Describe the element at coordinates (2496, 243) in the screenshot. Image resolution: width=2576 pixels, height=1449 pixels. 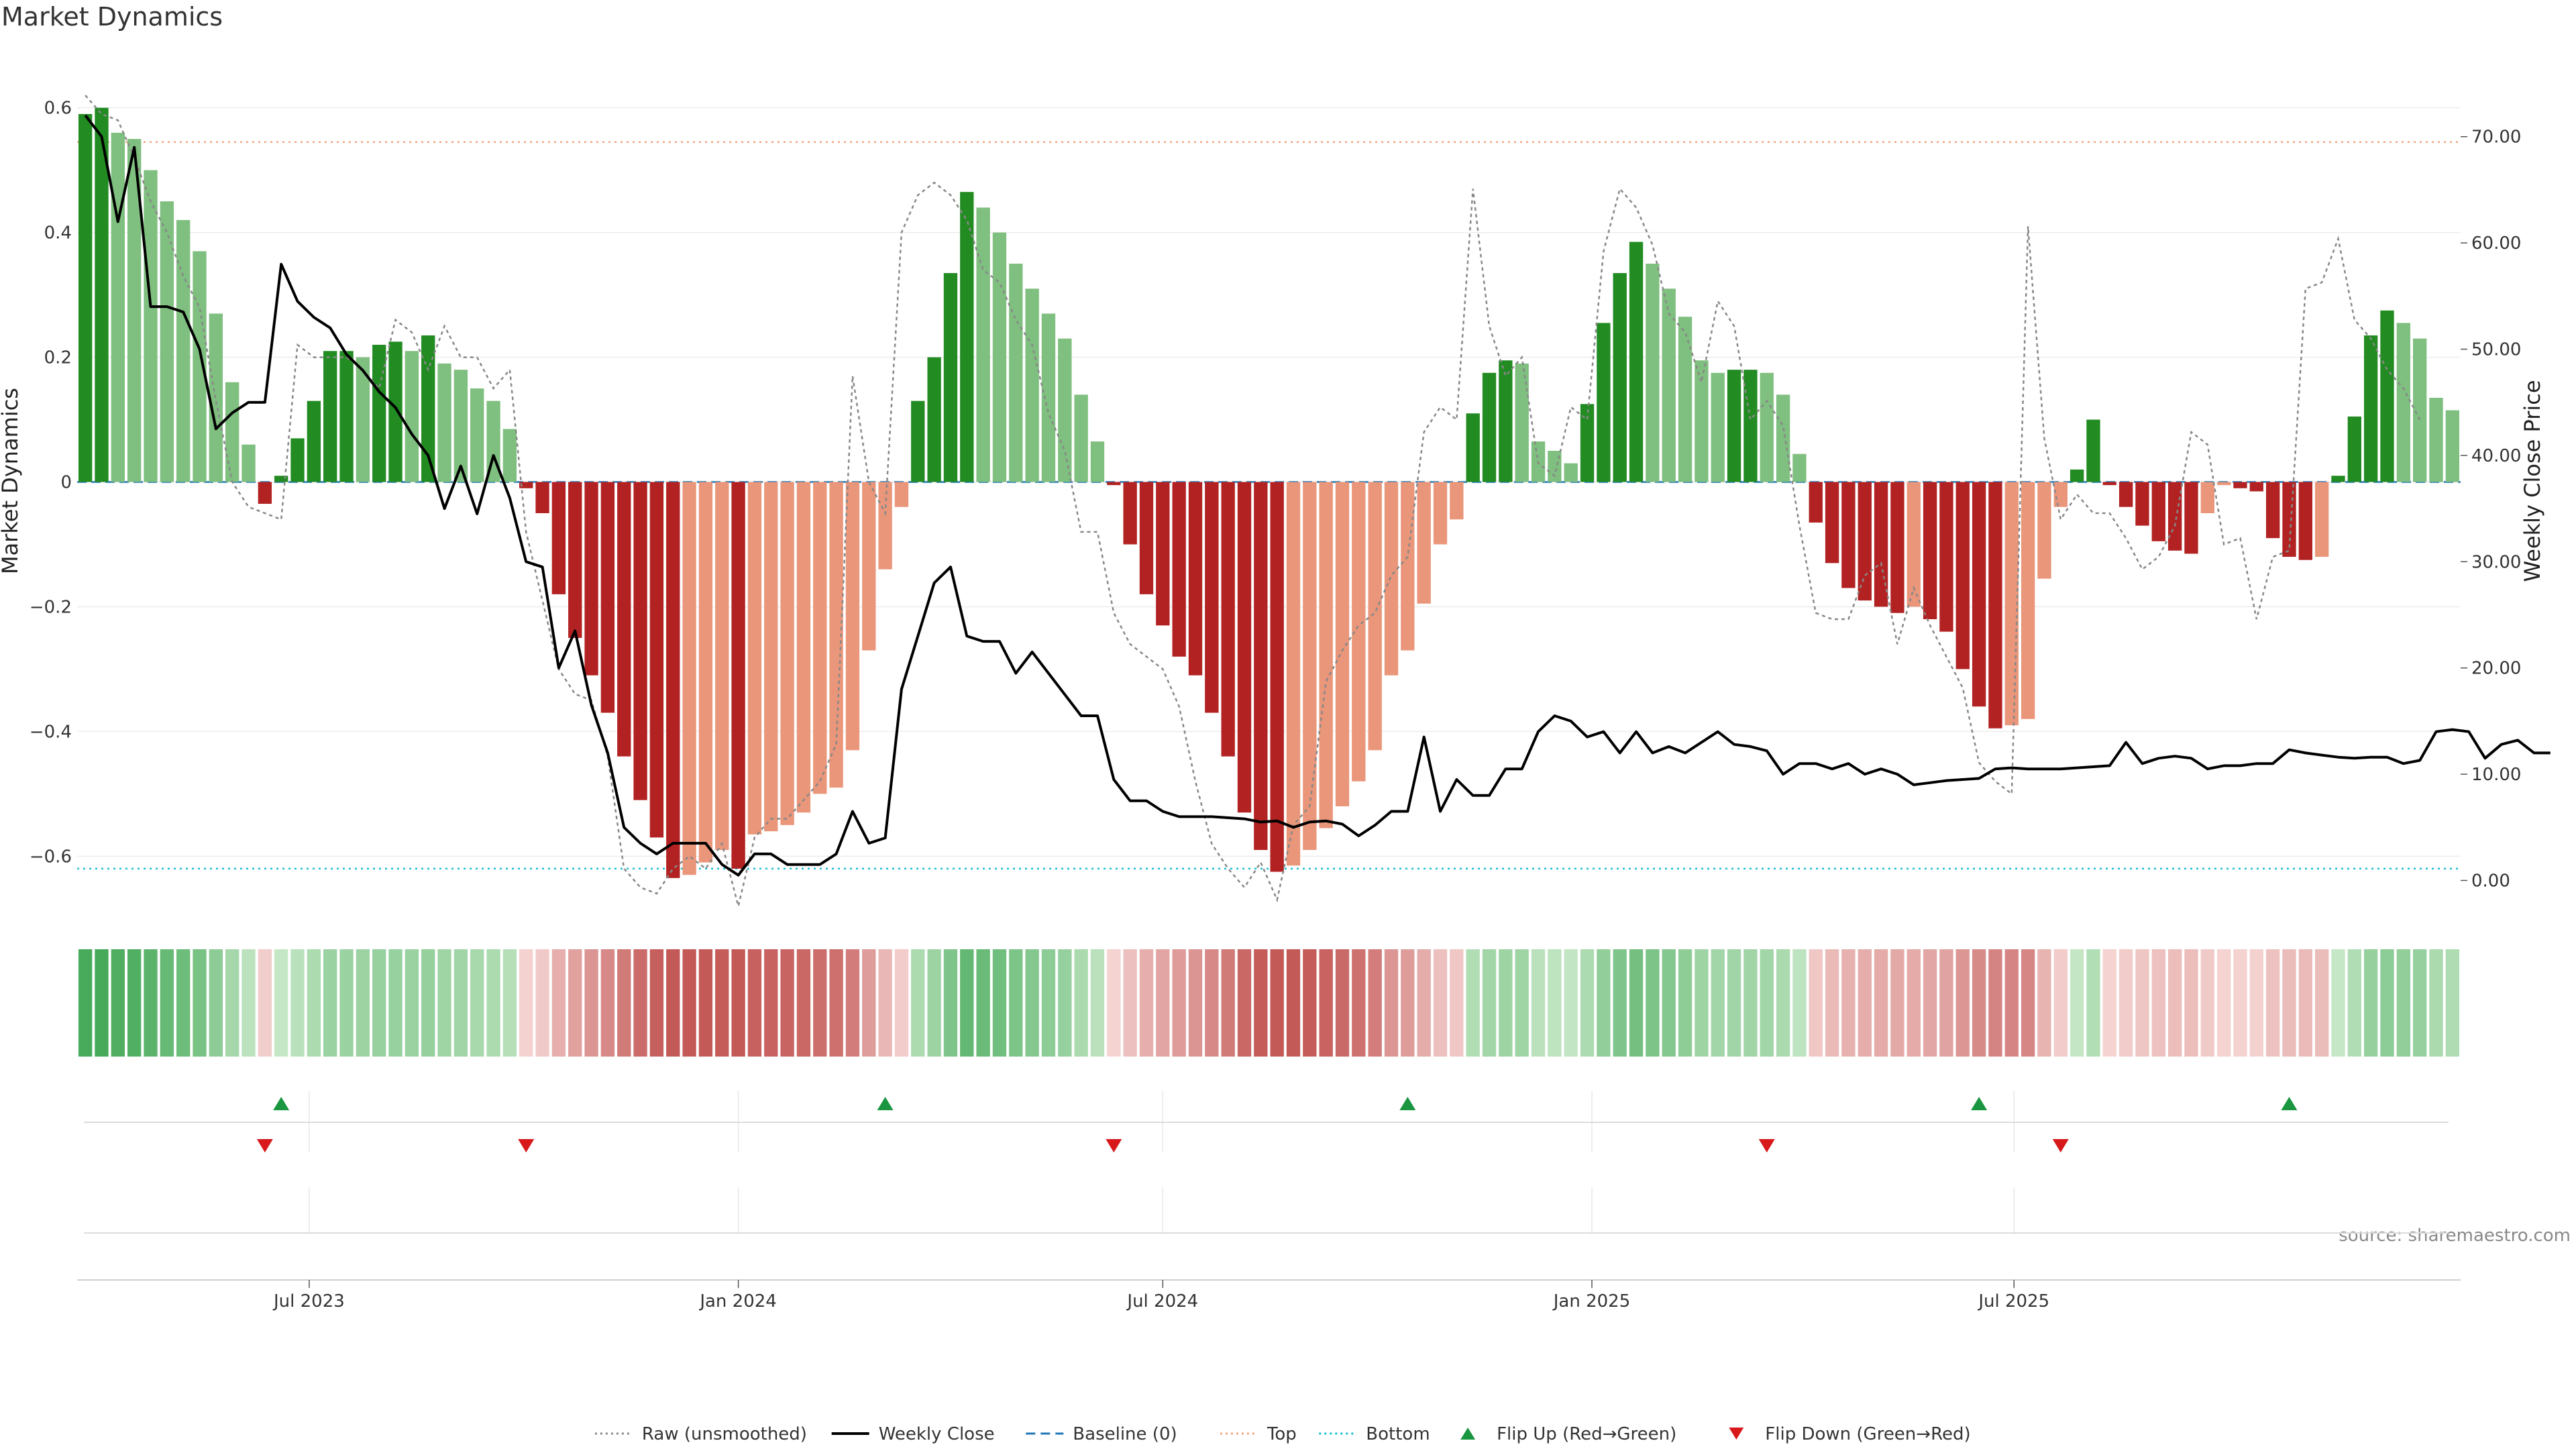
I see `y2-tick-label: 60.00` at that location.